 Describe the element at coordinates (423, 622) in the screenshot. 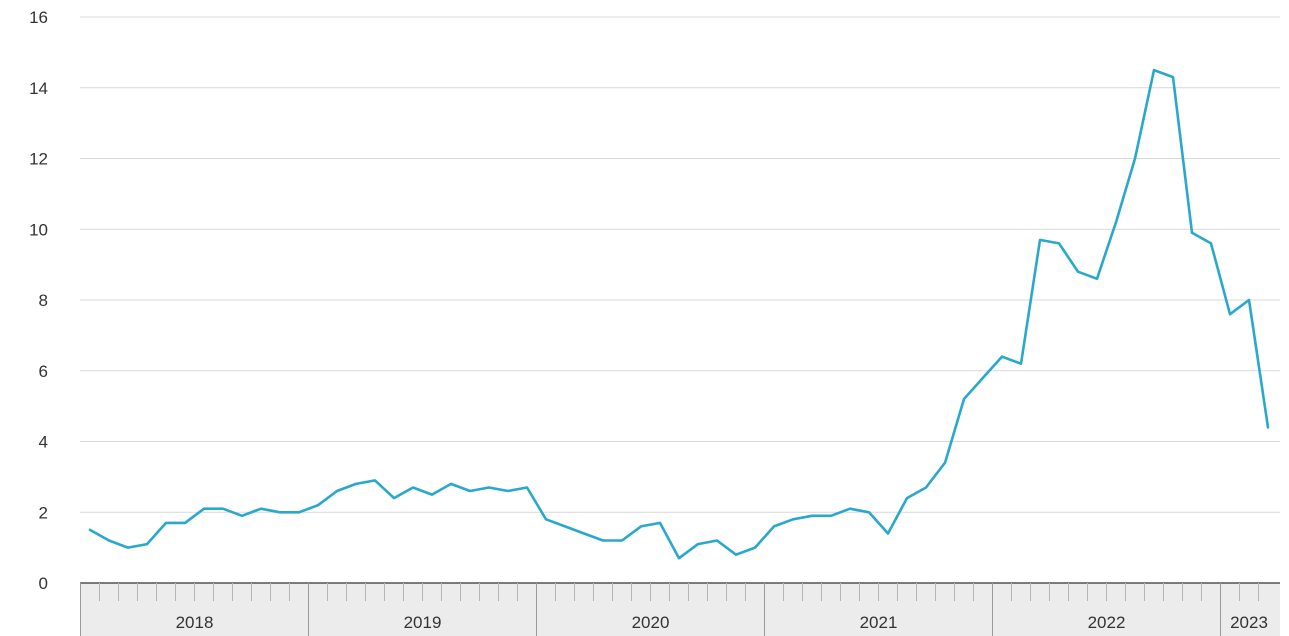

I see `x-year-label: 2019` at that location.